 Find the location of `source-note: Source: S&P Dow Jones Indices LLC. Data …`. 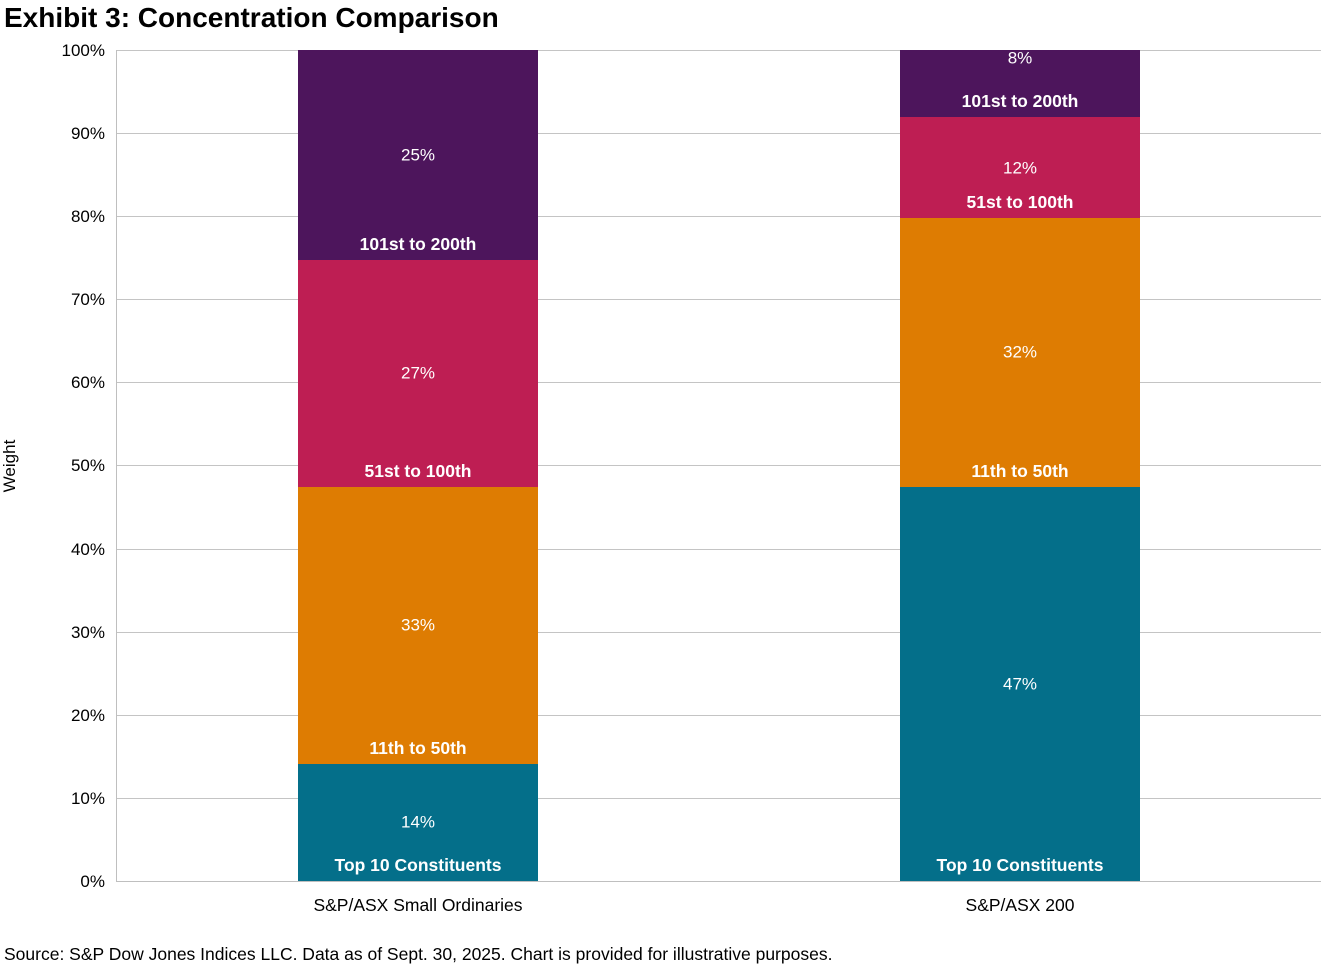

source-note: Source: S&P Dow Jones Indices LLC. Data … is located at coordinates (418, 954).